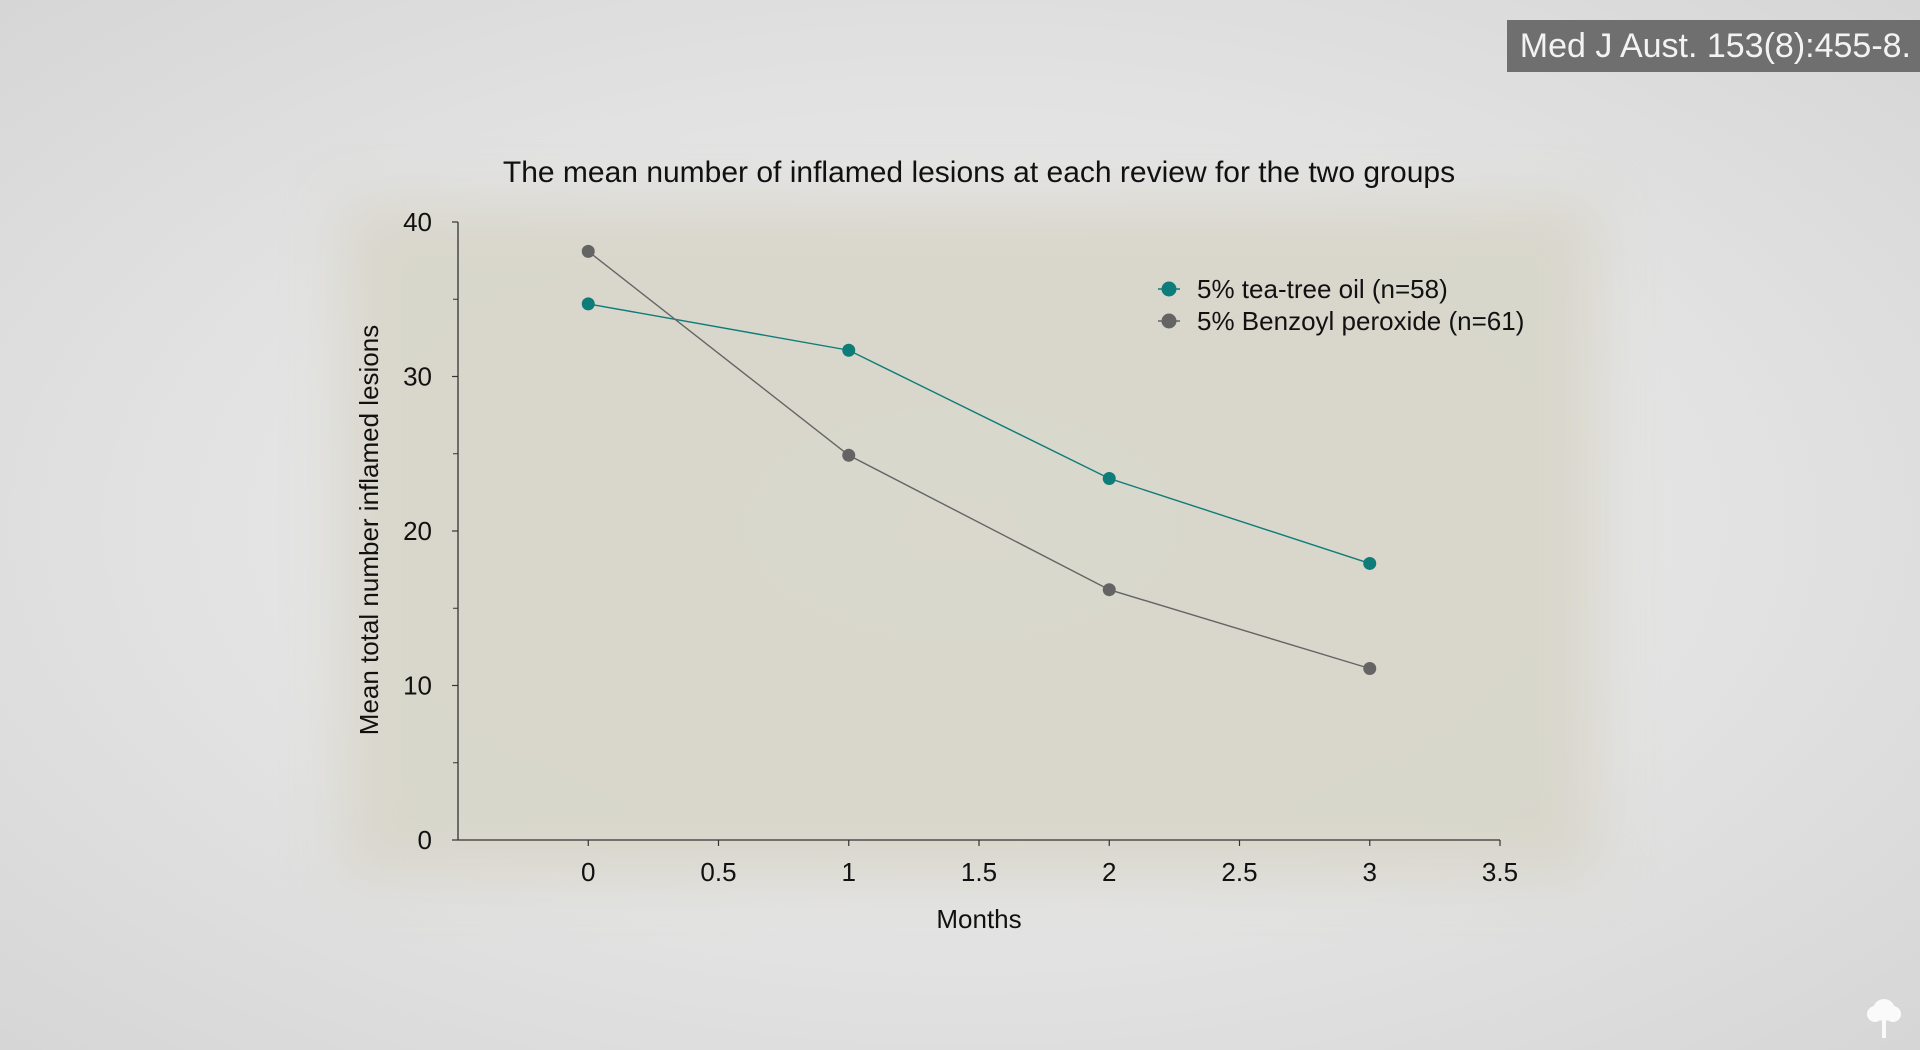 The height and width of the screenshot is (1050, 1920). I want to click on legend-label: 5% tea-tree oil (n=58), so click(1322, 289).